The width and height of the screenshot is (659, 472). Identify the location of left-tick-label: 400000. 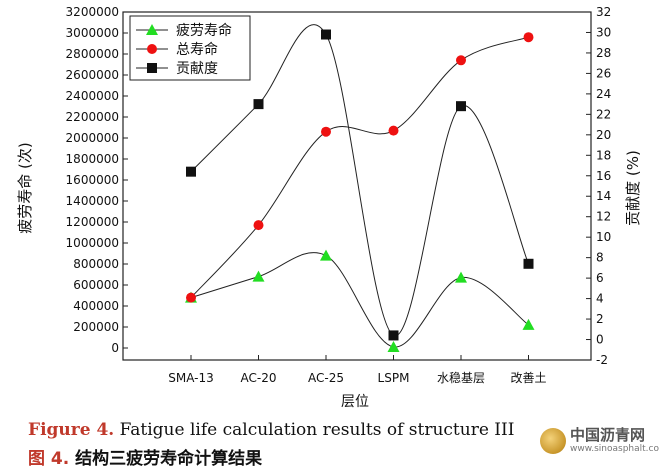
(96, 306).